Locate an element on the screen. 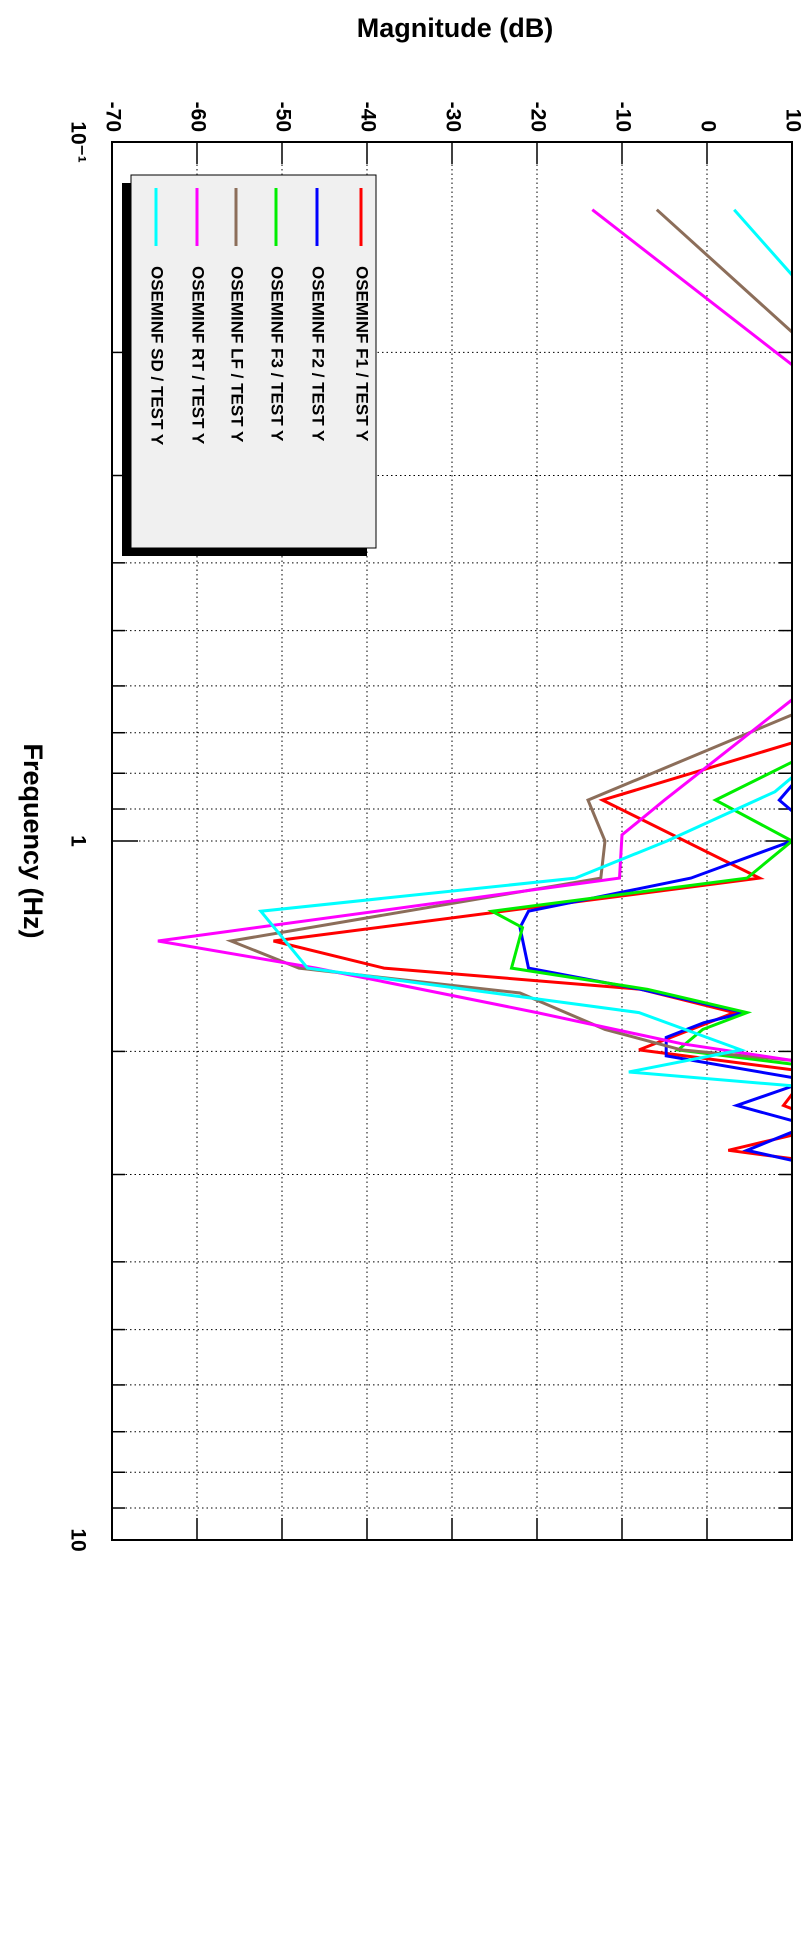  y-tick-label: -40 is located at coordinates (367, 117).